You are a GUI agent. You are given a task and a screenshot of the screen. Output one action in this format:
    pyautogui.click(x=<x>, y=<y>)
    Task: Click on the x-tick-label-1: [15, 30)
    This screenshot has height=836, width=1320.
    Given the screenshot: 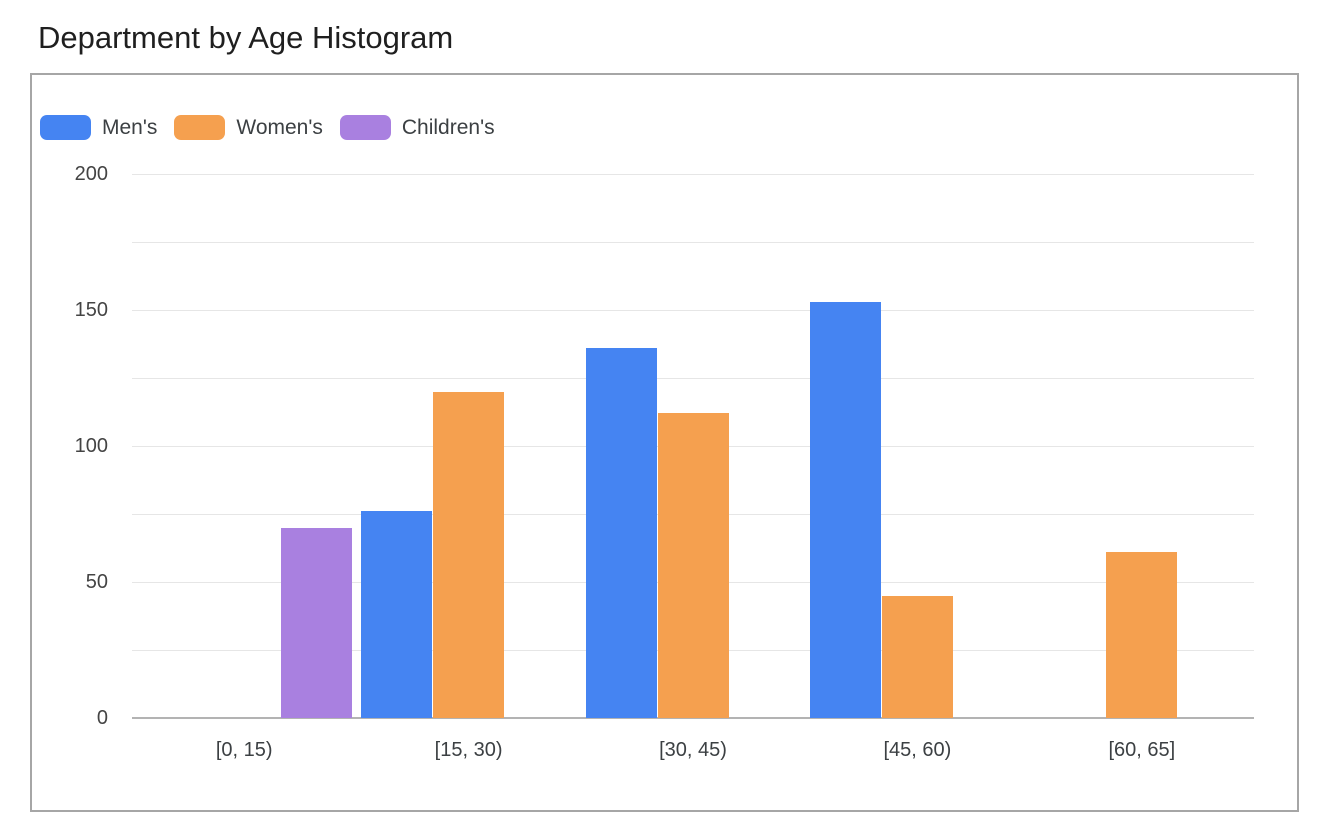 What is the action you would take?
    pyautogui.click(x=468, y=750)
    